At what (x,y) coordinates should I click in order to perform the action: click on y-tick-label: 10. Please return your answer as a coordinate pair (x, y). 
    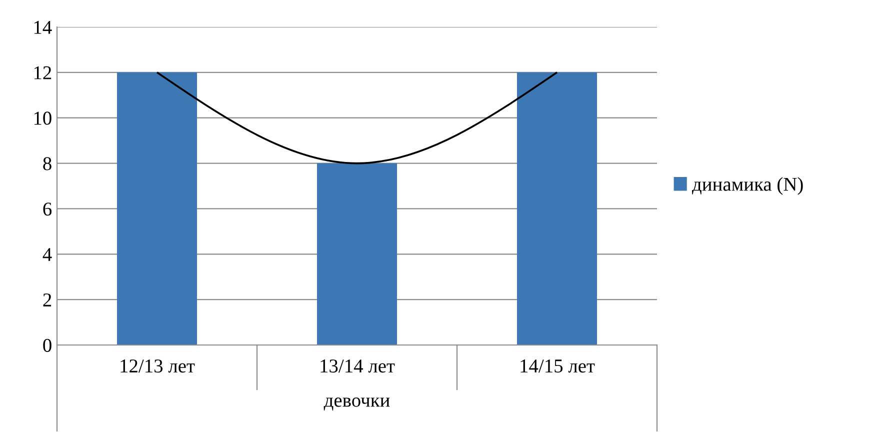
    Looking at the image, I should click on (43, 118).